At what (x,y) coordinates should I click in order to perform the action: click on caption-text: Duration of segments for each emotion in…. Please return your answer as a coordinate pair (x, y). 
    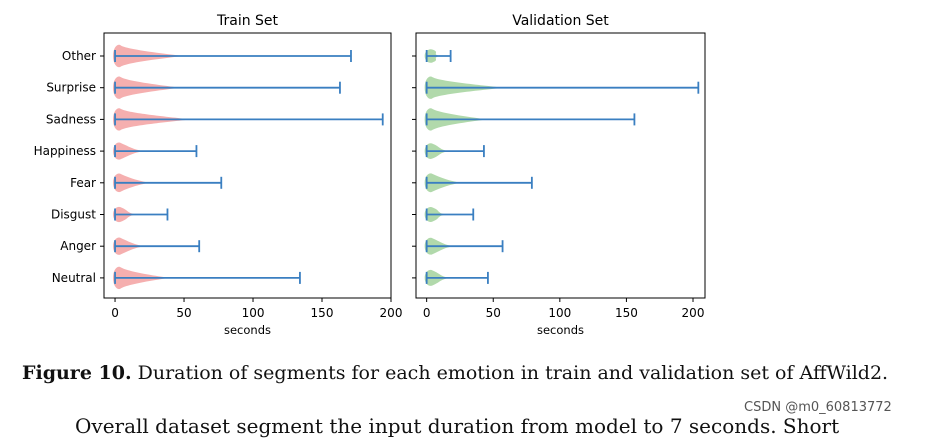
    Looking at the image, I should click on (510, 373).